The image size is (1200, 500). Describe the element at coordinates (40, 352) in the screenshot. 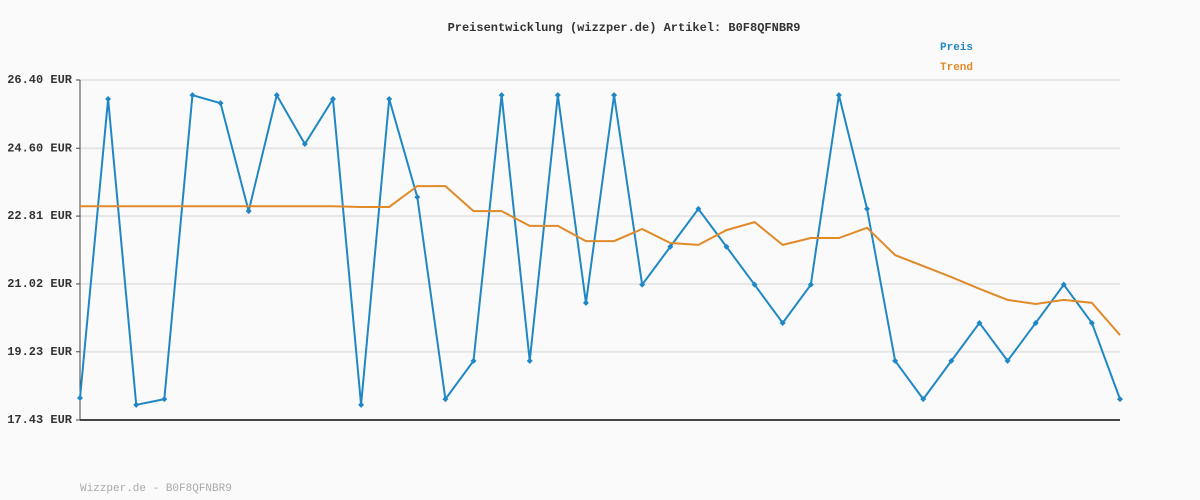

I see `y-tick-label: 19.23 EUR` at that location.